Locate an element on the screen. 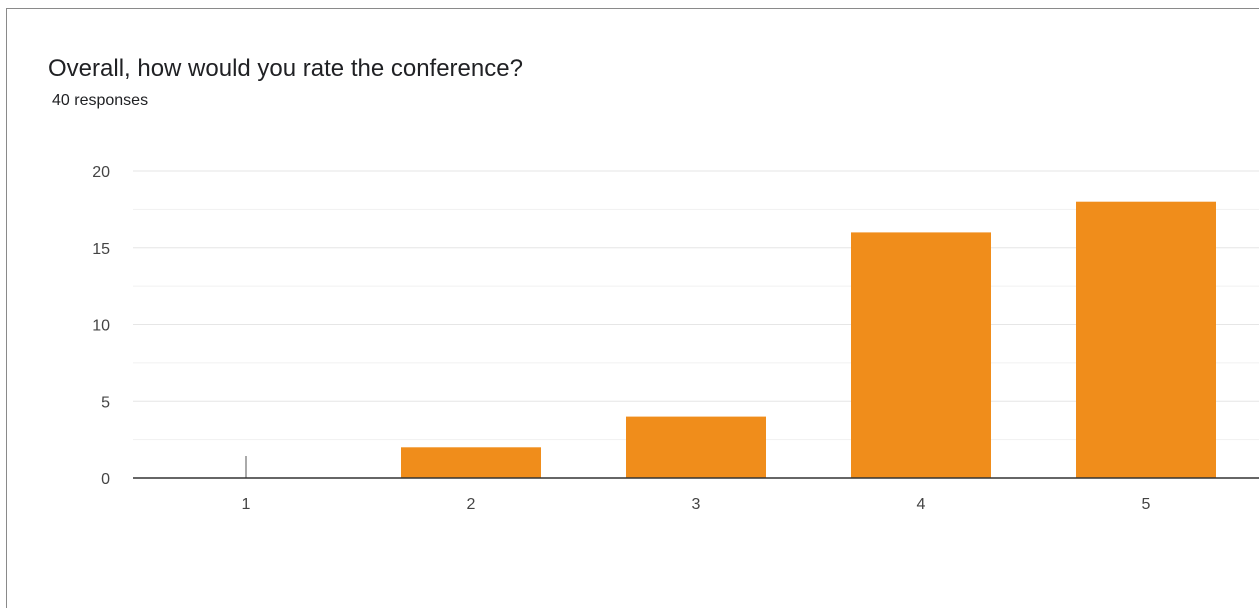  y-tick-label: 15 is located at coordinates (101, 249).